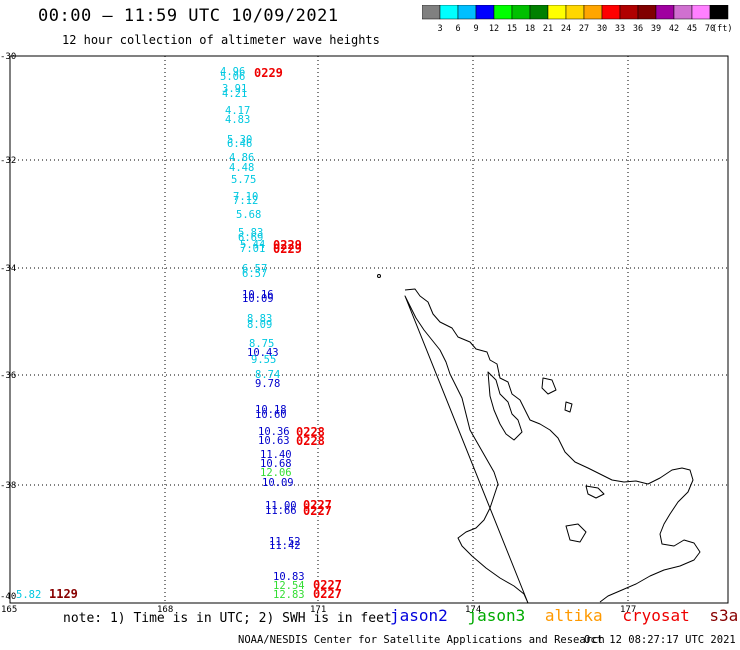 The image size is (740, 650). Describe the element at coordinates (261, 344) in the screenshot. I see `wave-height-reading: 8.75` at that location.